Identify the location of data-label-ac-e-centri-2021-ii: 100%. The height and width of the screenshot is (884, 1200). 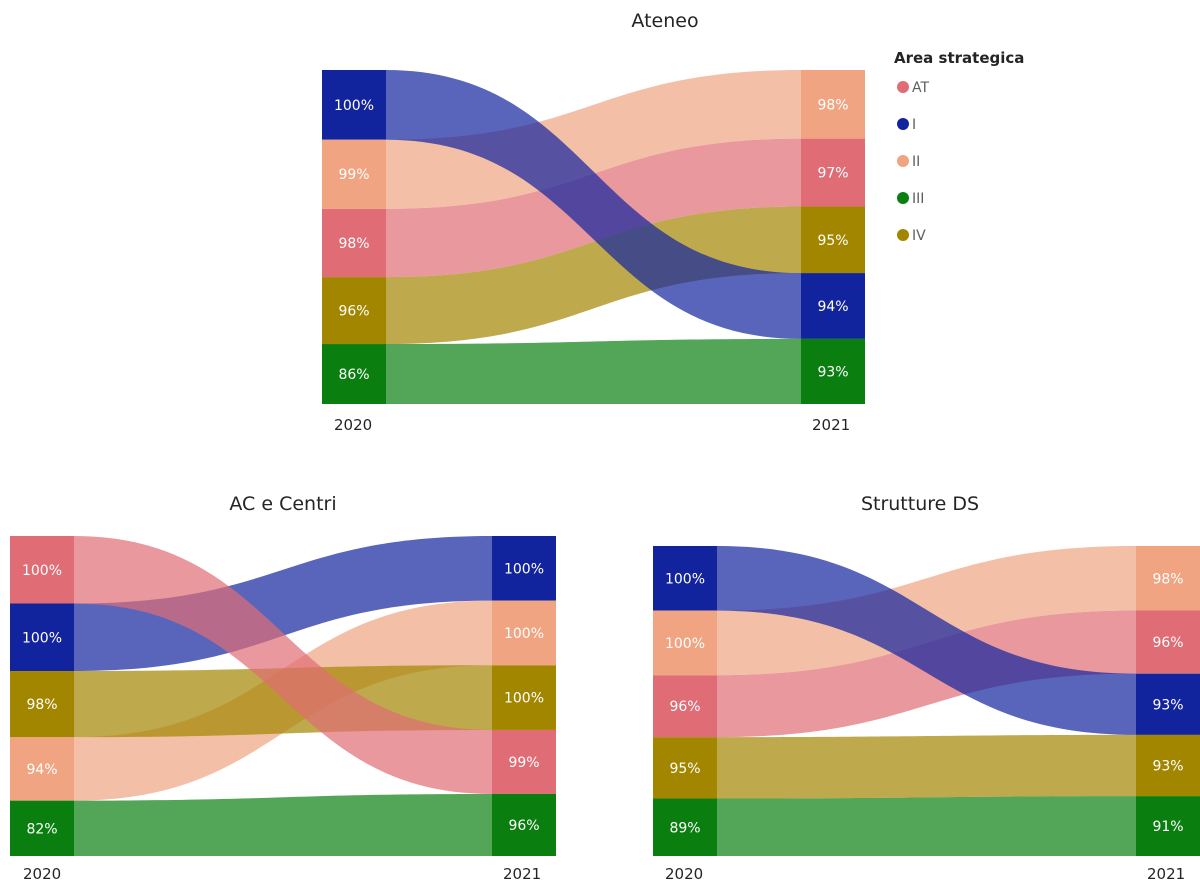
(524, 634).